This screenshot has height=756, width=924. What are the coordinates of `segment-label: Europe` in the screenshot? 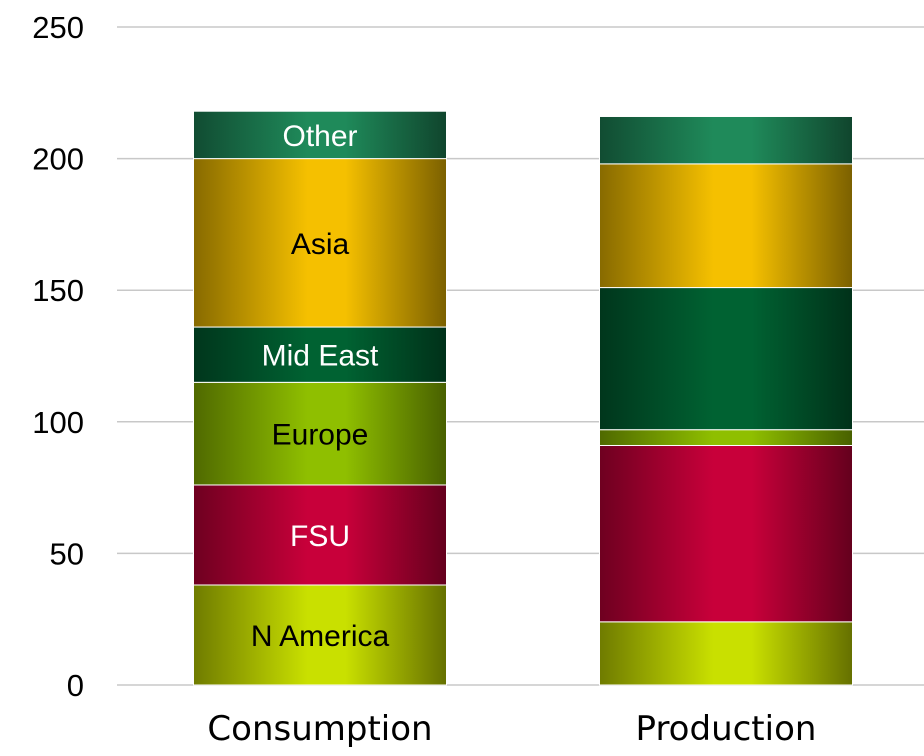 It's located at (320, 435).